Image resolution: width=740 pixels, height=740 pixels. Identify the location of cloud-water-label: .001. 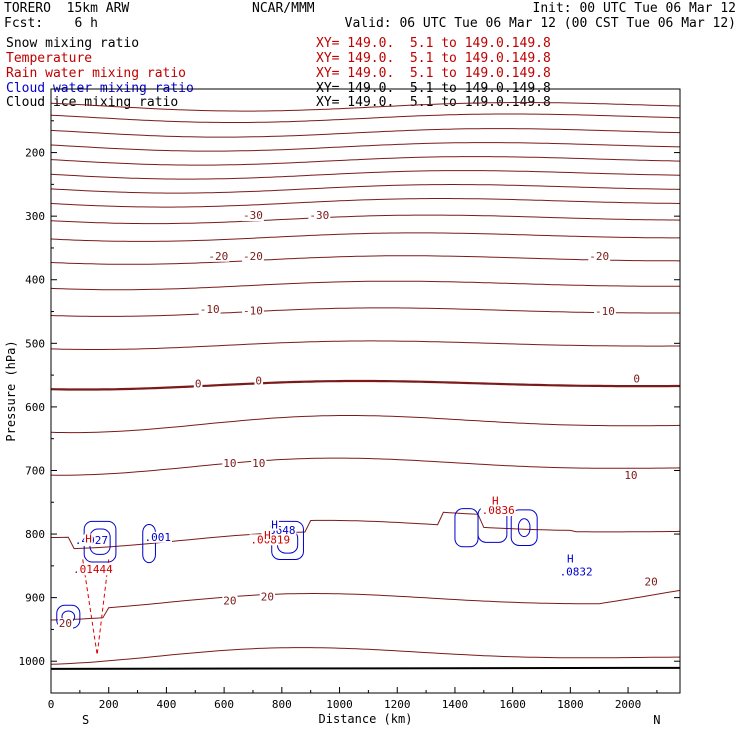
(158, 537).